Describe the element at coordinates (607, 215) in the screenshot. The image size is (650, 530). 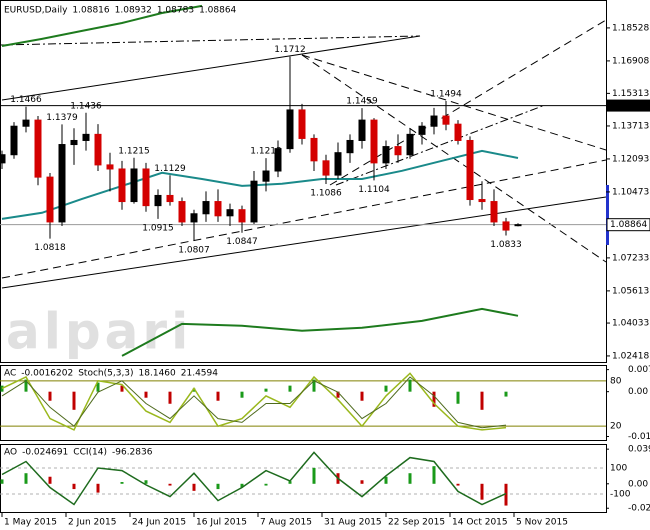
I see `volume-marker` at that location.